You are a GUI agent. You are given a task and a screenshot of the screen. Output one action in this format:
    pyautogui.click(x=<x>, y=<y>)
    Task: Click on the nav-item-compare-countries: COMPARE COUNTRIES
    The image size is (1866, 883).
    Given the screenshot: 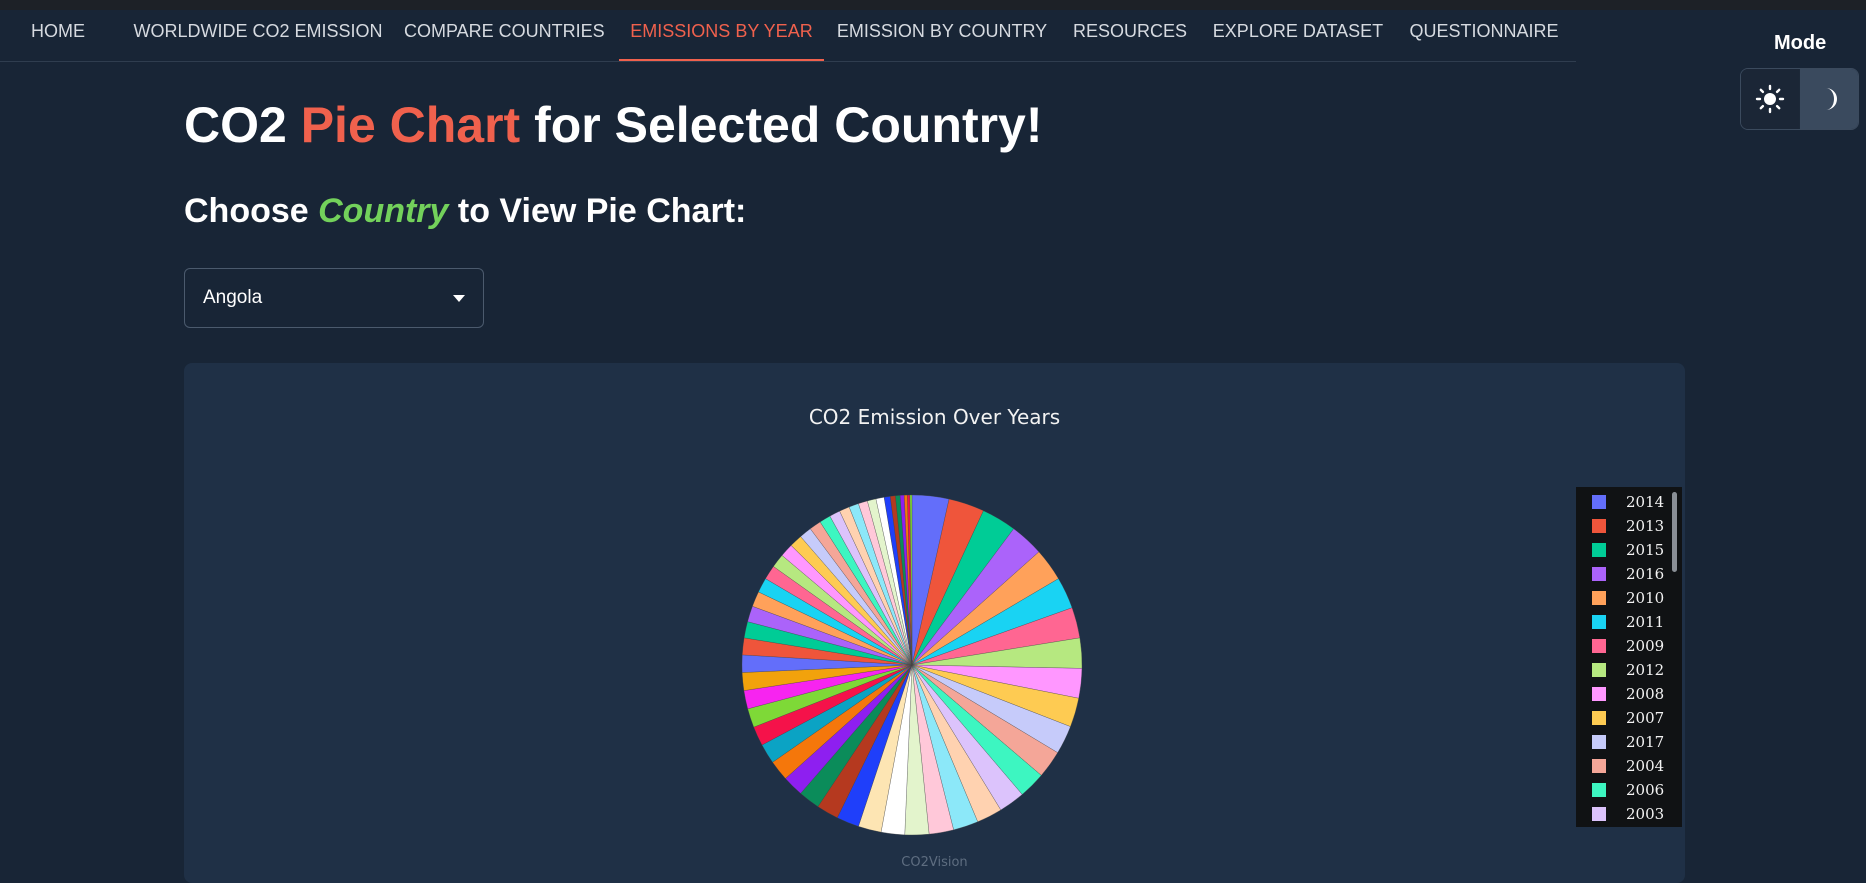 What is the action you would take?
    pyautogui.click(x=504, y=31)
    